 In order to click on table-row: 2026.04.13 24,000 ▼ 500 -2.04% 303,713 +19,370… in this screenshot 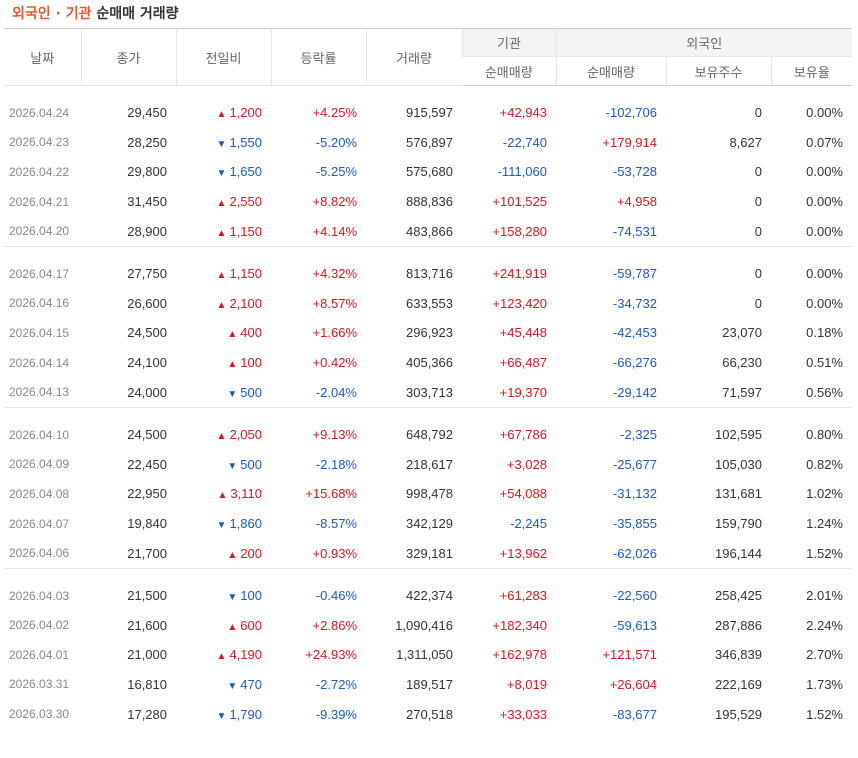, I will do `click(428, 392)`.